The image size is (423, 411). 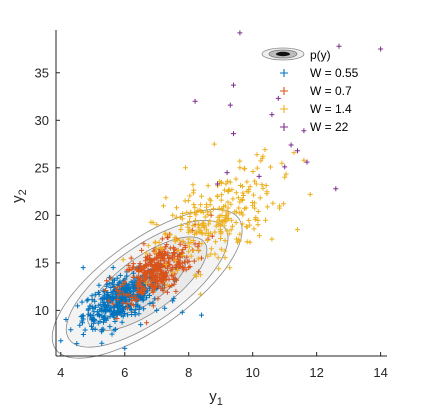 I want to click on legend-label-w-0-55: W = 0.55, so click(x=334, y=73).